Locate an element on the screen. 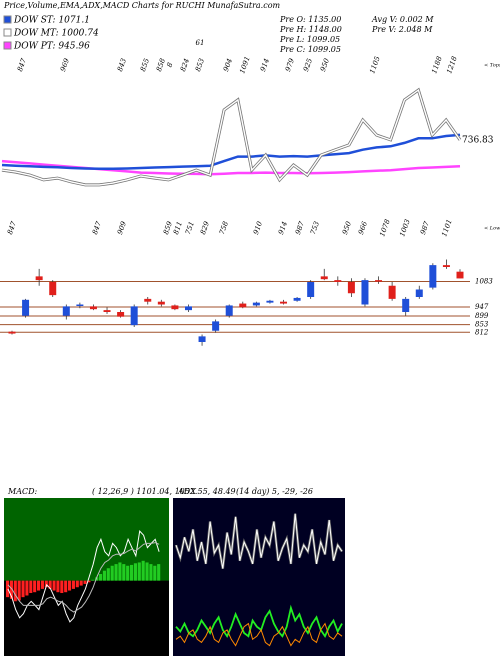  volume-stat: Pre V: 2.048 M is located at coordinates (402, 29).